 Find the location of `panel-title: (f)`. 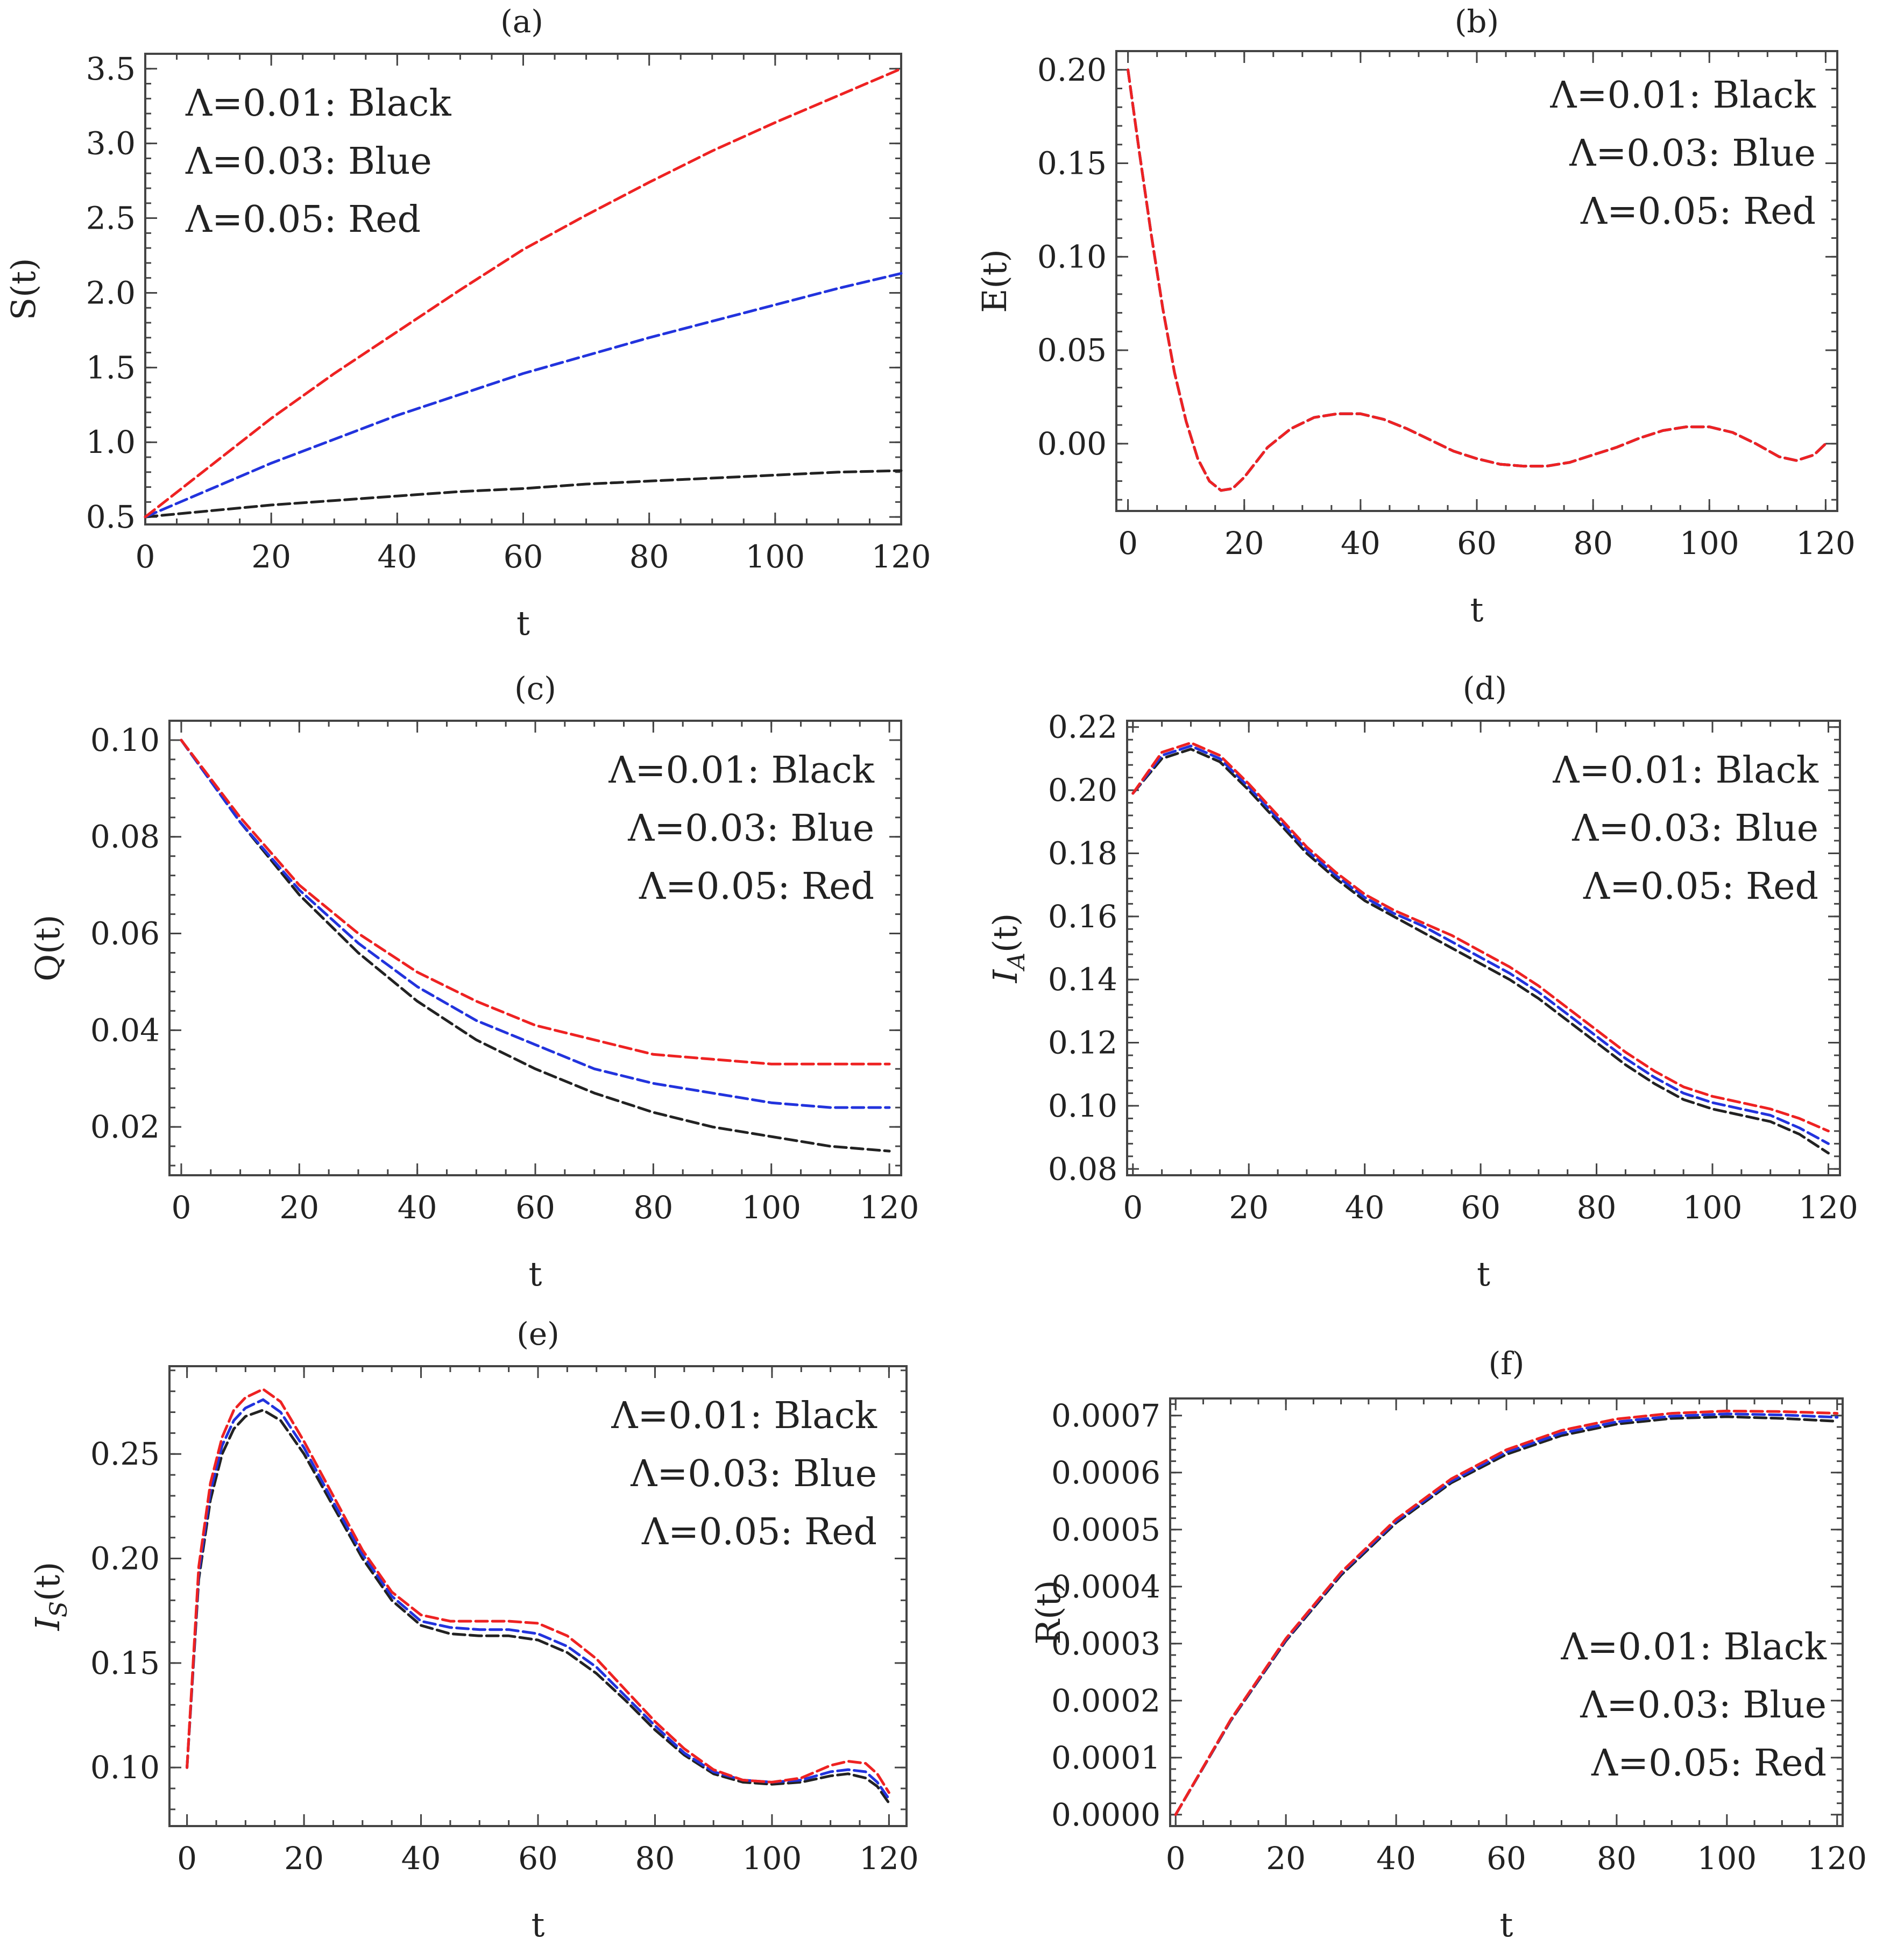

panel-title: (f) is located at coordinates (1507, 1364).